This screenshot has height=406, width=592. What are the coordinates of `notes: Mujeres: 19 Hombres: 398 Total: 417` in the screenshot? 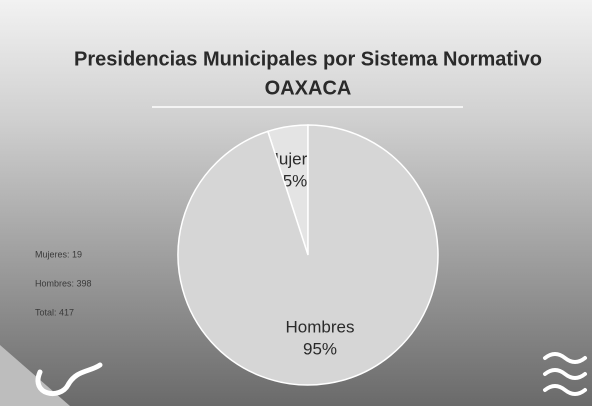 It's located at (63, 283).